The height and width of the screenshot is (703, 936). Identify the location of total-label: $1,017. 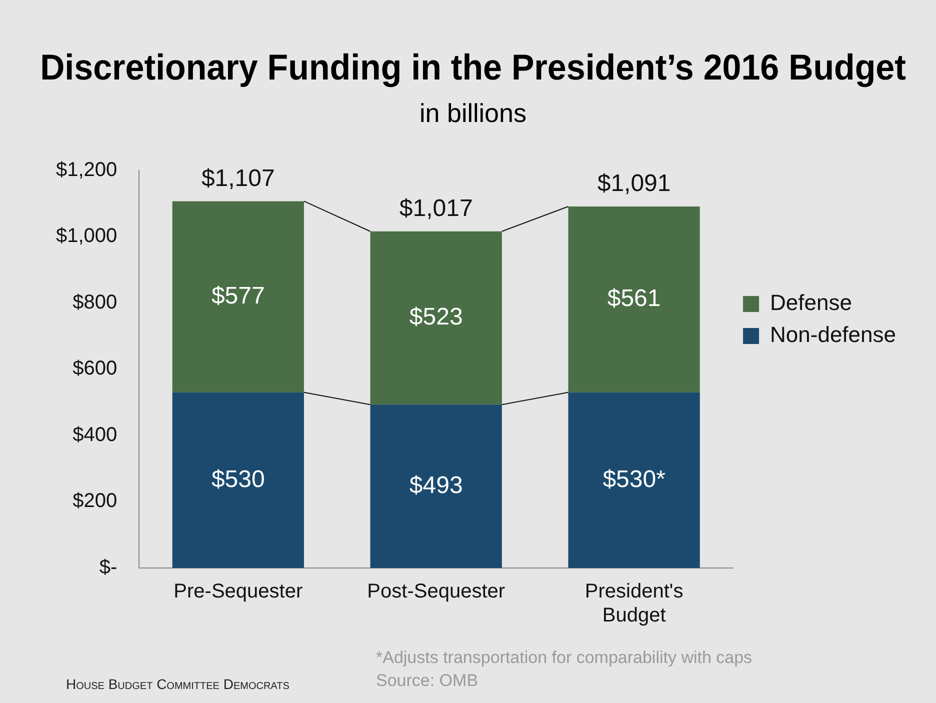
(436, 208).